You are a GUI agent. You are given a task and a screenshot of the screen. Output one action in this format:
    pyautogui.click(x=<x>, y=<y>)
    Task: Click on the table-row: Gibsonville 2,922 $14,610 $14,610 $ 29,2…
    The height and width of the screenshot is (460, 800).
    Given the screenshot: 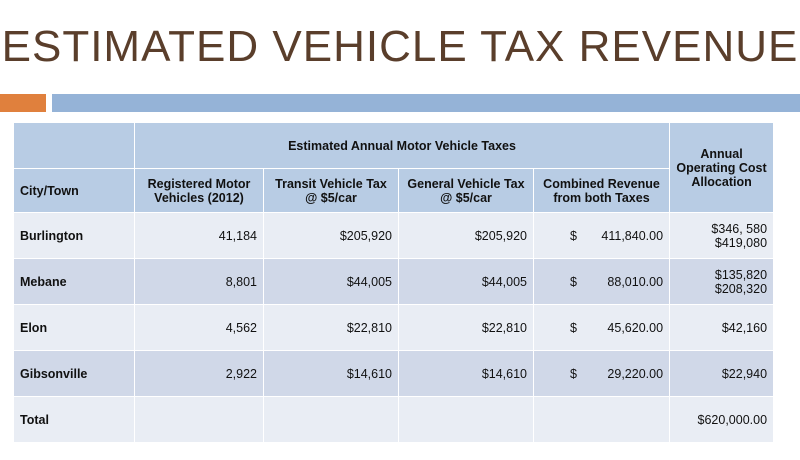 What is the action you would take?
    pyautogui.click(x=394, y=373)
    